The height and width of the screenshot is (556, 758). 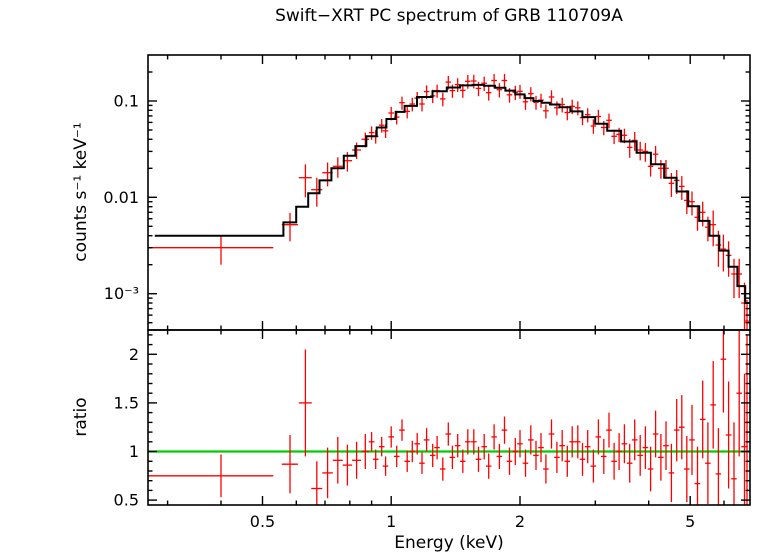 What do you see at coordinates (126, 500) in the screenshot?
I see `bottom-y-tick-label: 0.5` at bounding box center [126, 500].